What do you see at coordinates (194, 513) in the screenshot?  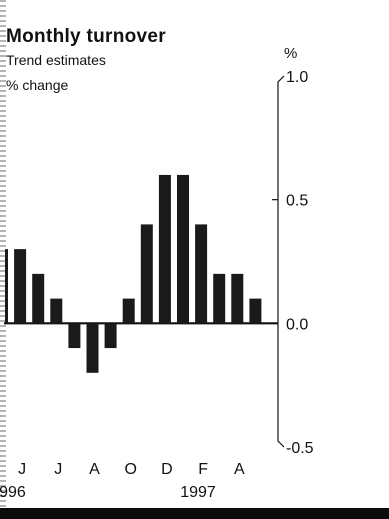 I see `bottom-rule` at bounding box center [194, 513].